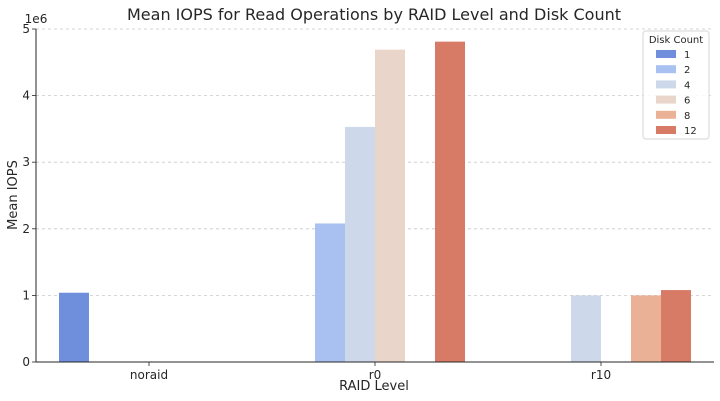  I want to click on y-tick-label: 0, so click(26, 362).